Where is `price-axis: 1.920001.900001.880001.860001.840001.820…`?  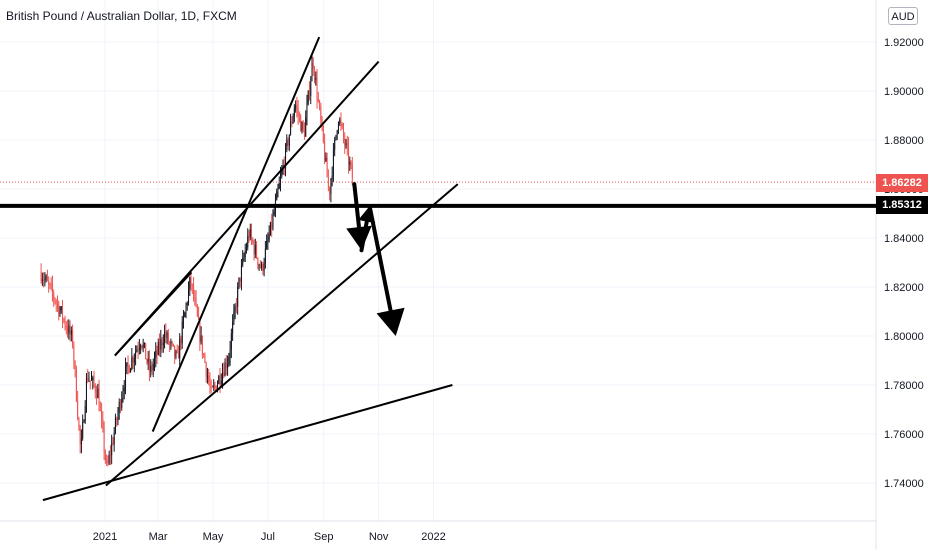
price-axis: 1.920001.900001.880001.860001.840001.820… is located at coordinates (904, 263).